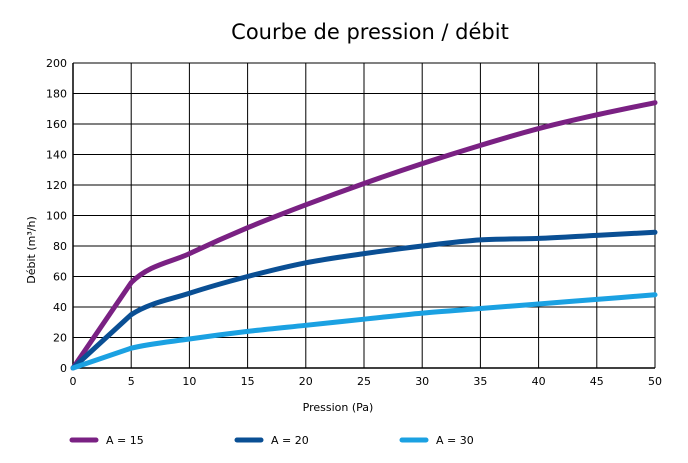 This screenshot has height=463, width=688. I want to click on y-tick-label: 200, so click(56, 63).